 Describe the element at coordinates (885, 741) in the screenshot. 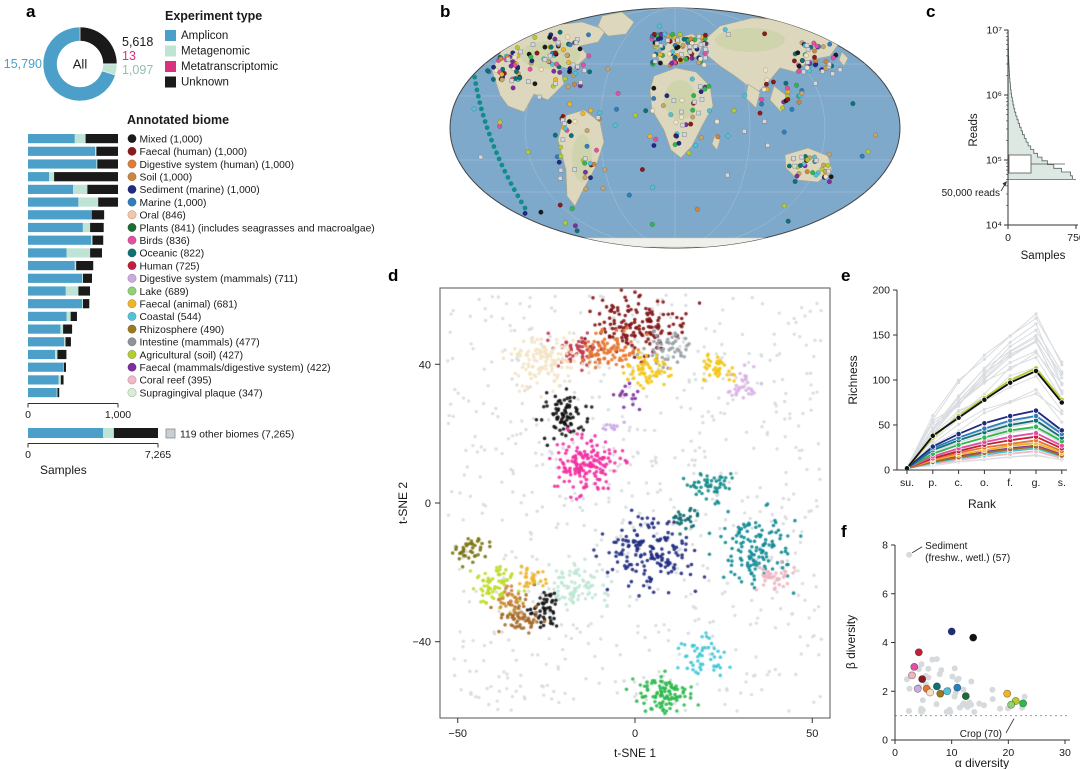

I see `beta-tick: 0` at that location.